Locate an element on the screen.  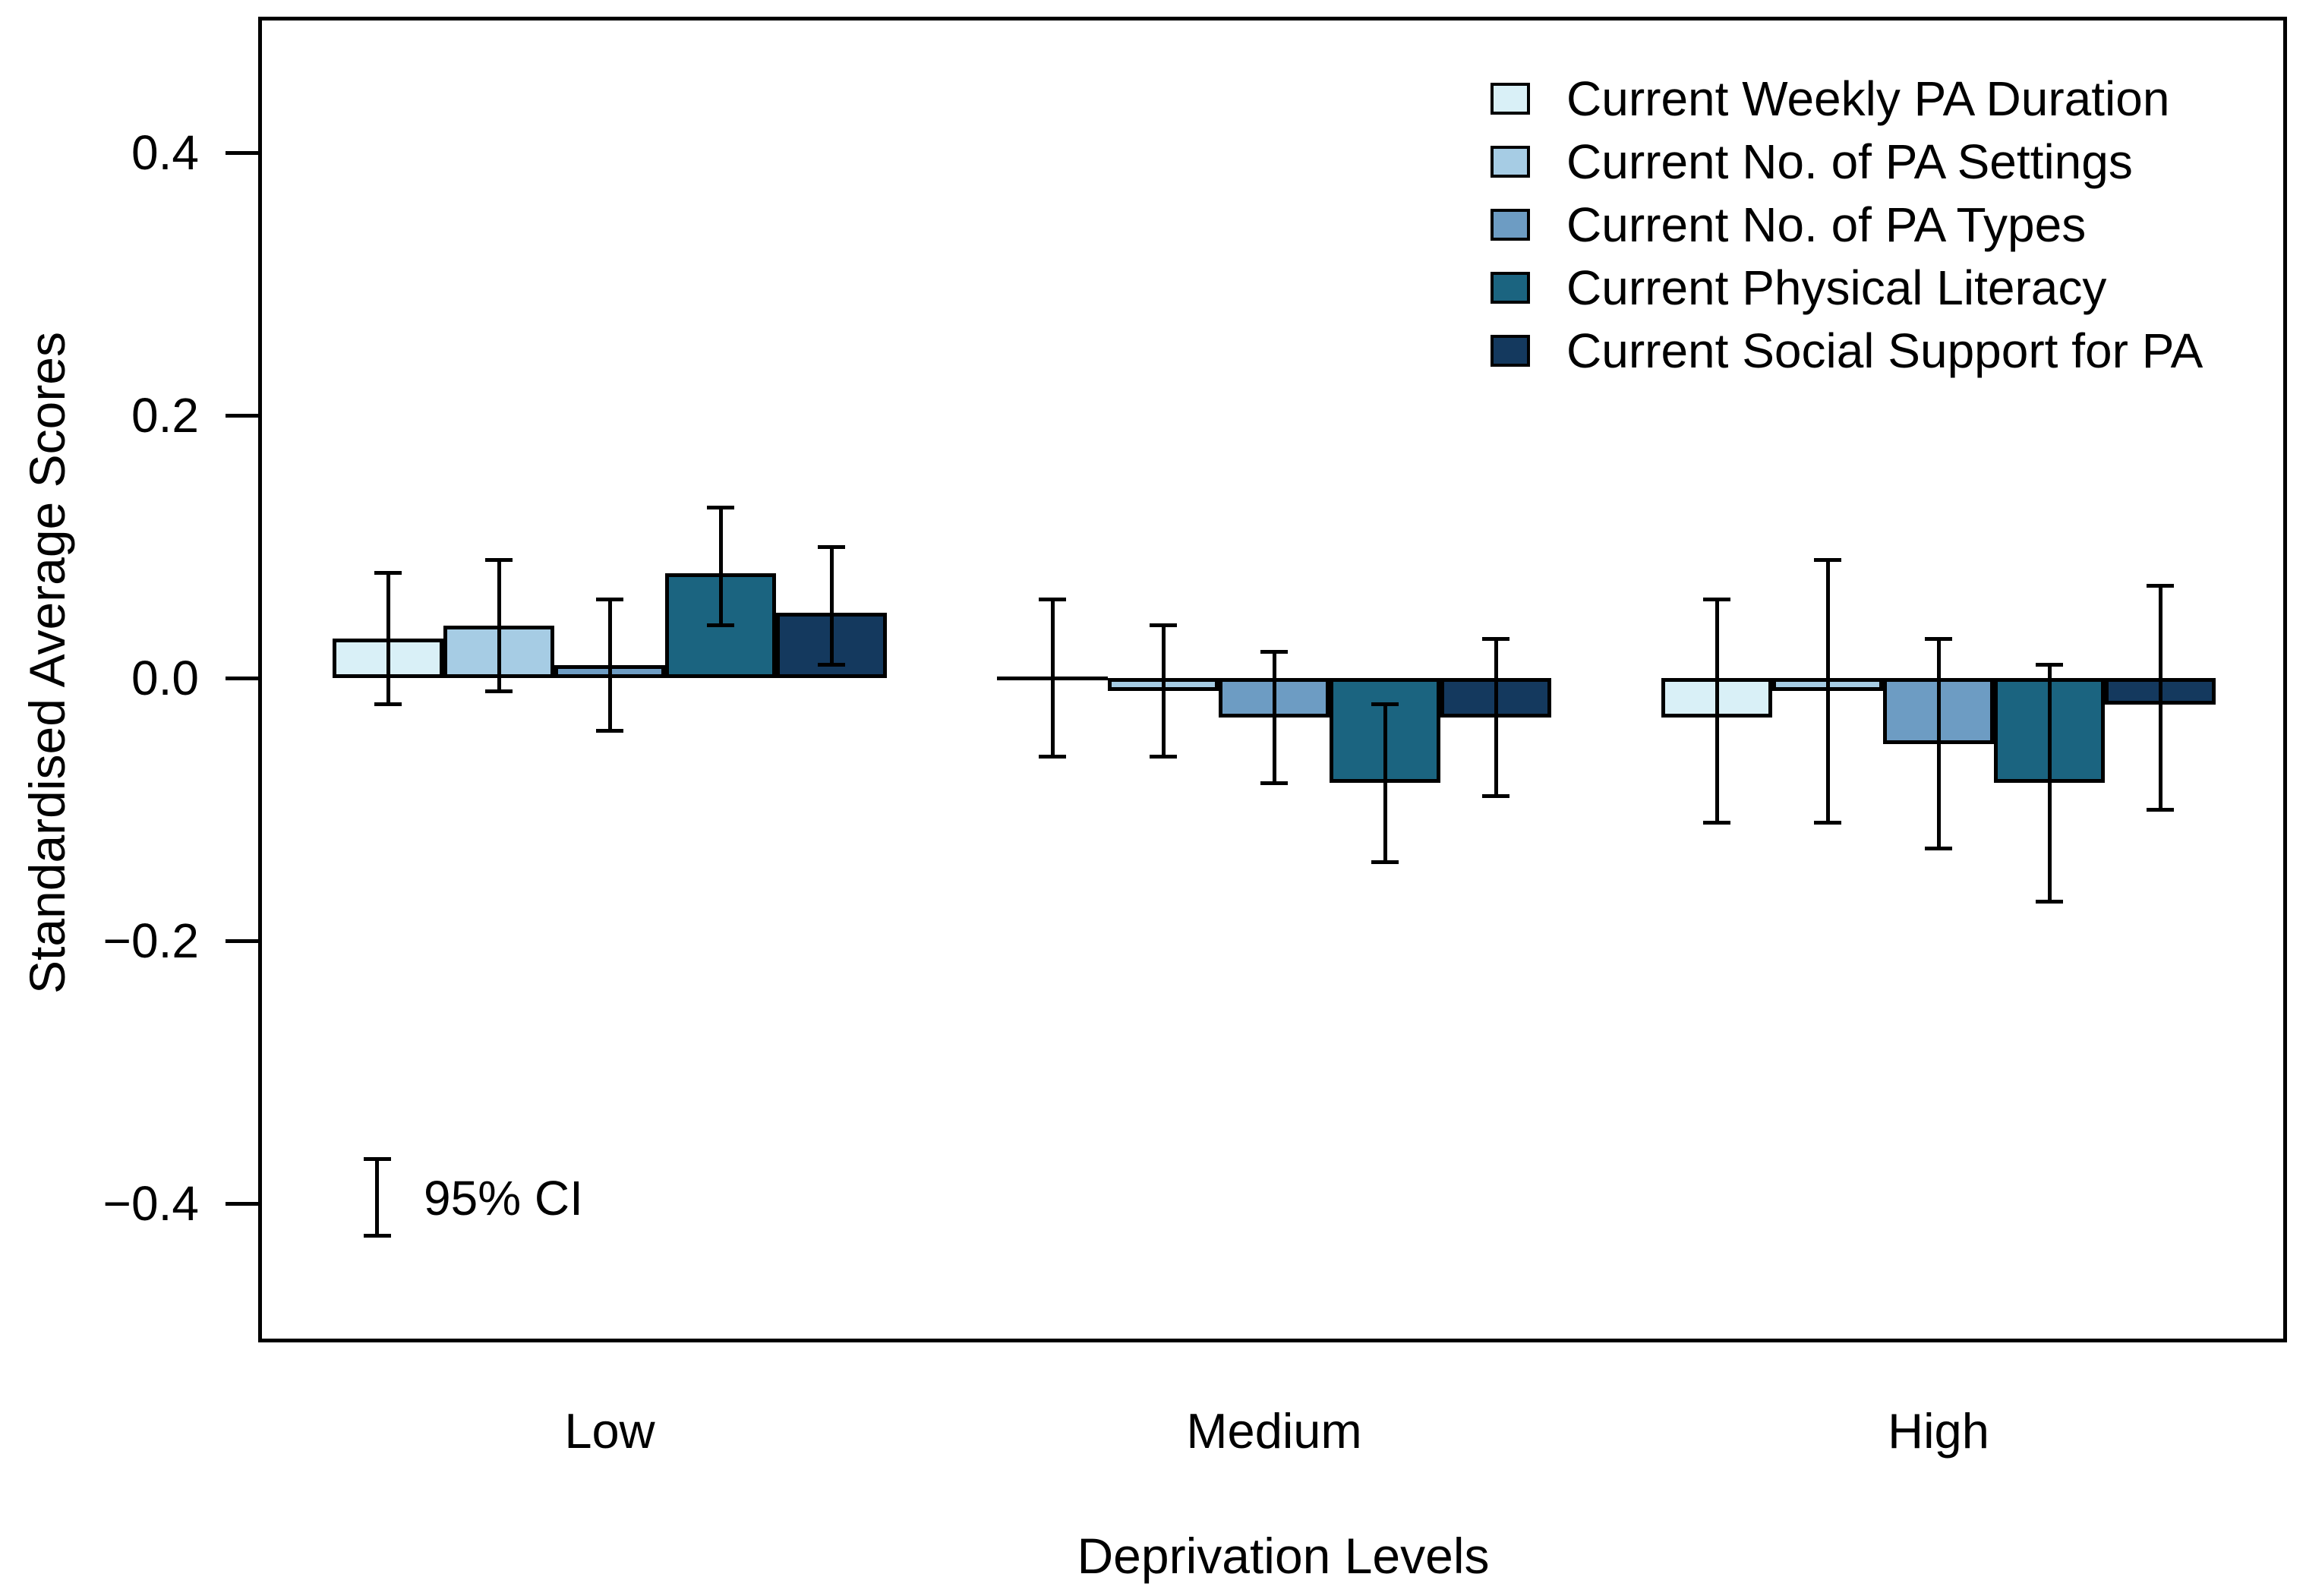
error-bar-cap-top-high-series2 is located at coordinates (1938, 638).